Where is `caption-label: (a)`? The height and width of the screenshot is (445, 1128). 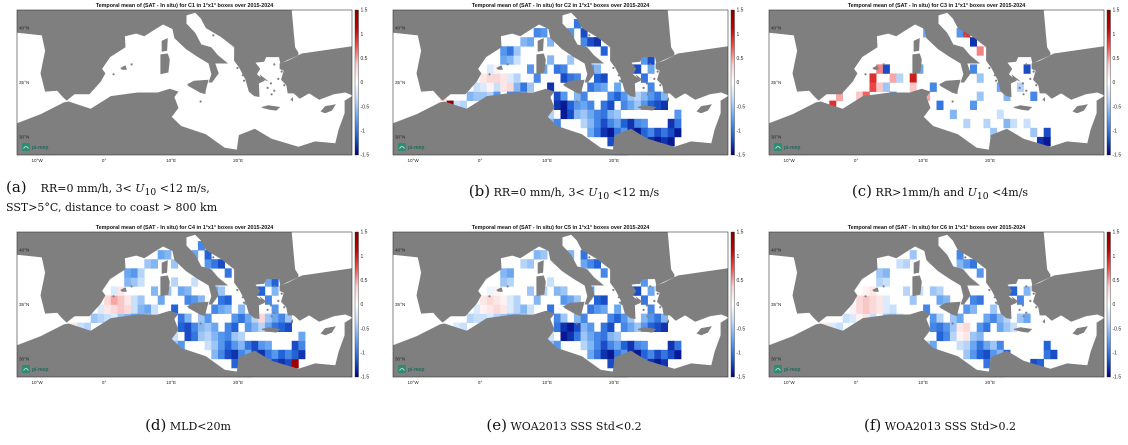 caption-label: (a) is located at coordinates (16, 187).